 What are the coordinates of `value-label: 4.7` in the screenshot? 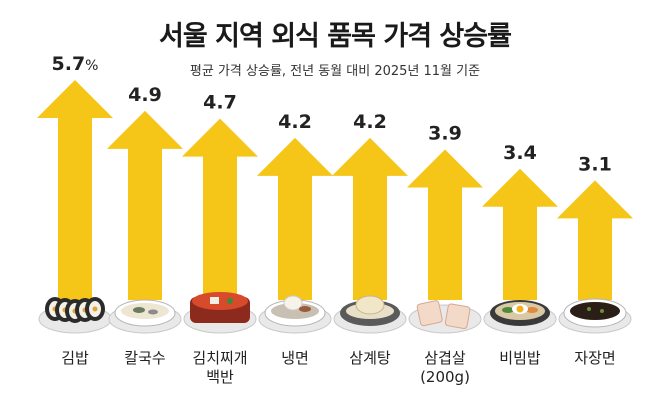 It's located at (220, 103).